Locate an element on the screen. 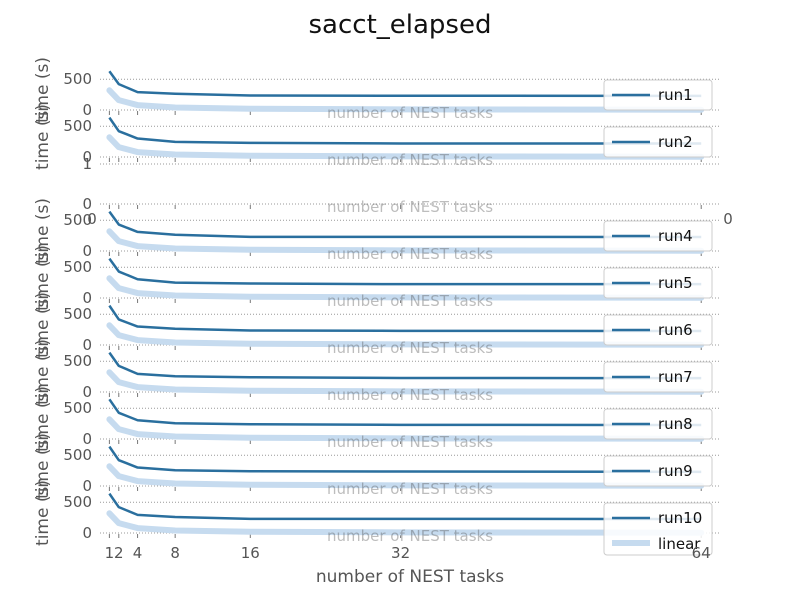  legend-entry: run7 is located at coordinates (675, 377).